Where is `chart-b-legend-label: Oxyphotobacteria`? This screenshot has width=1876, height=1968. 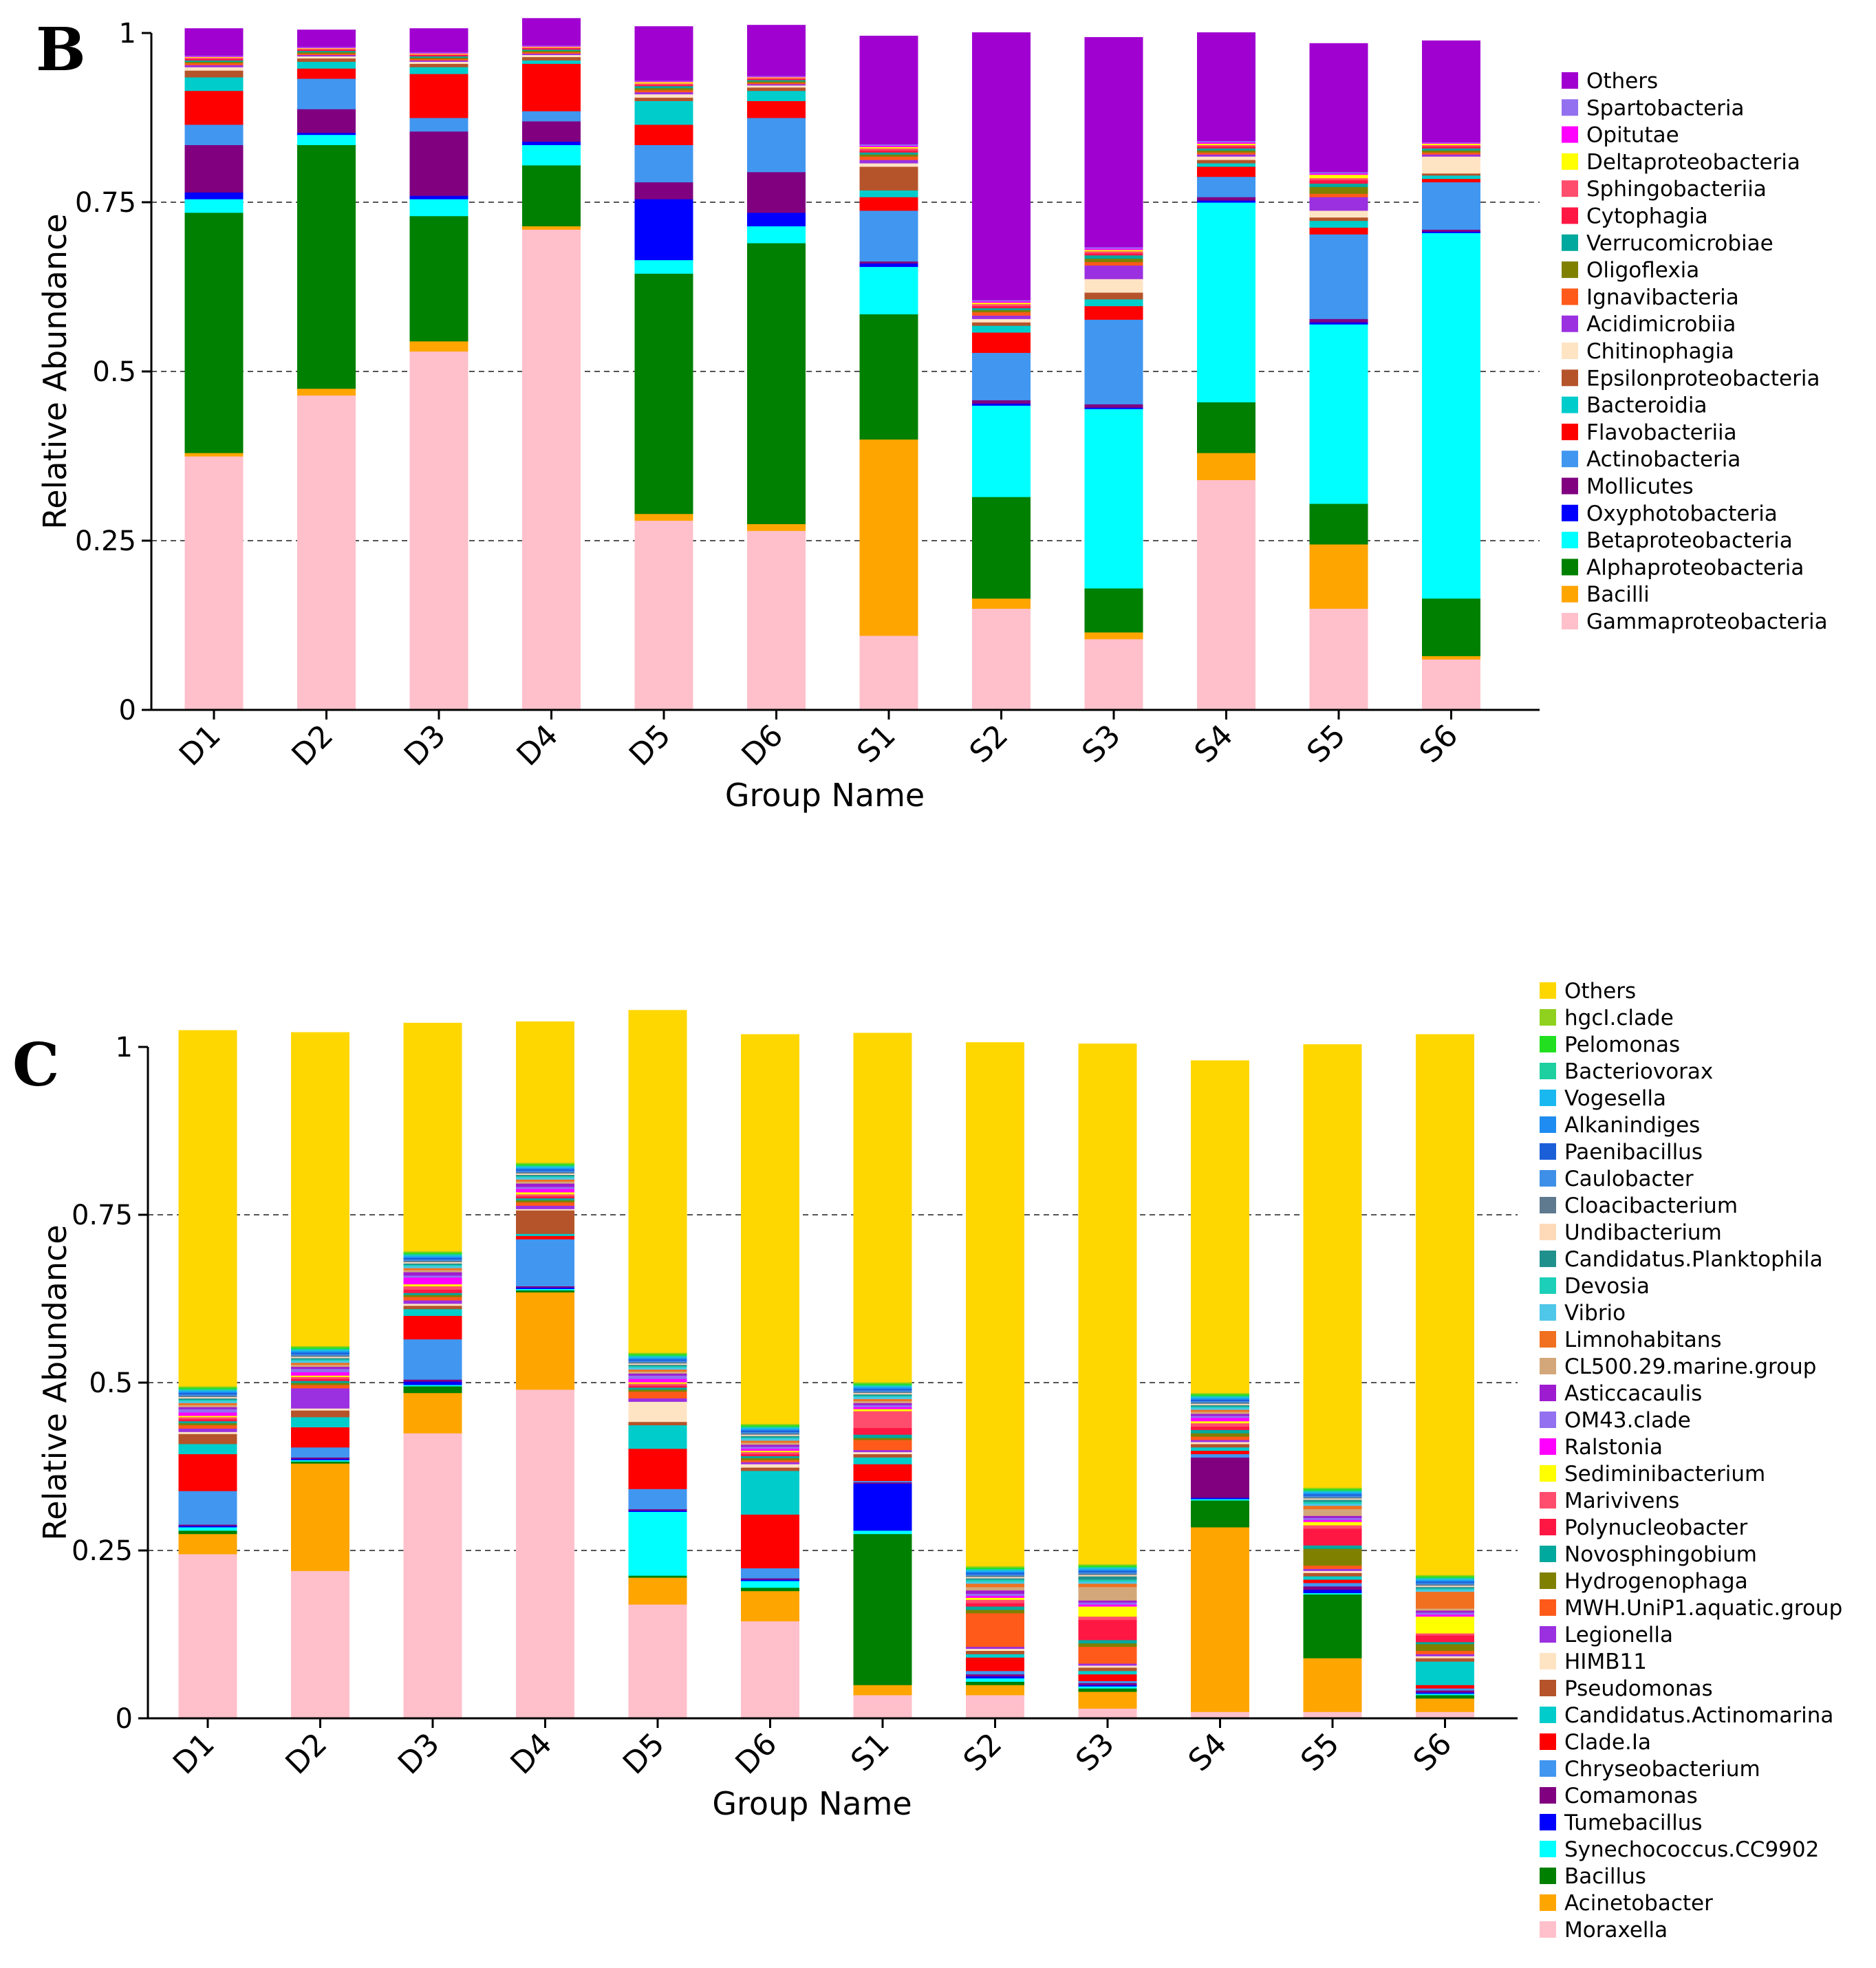 chart-b-legend-label: Oxyphotobacteria is located at coordinates (1682, 513).